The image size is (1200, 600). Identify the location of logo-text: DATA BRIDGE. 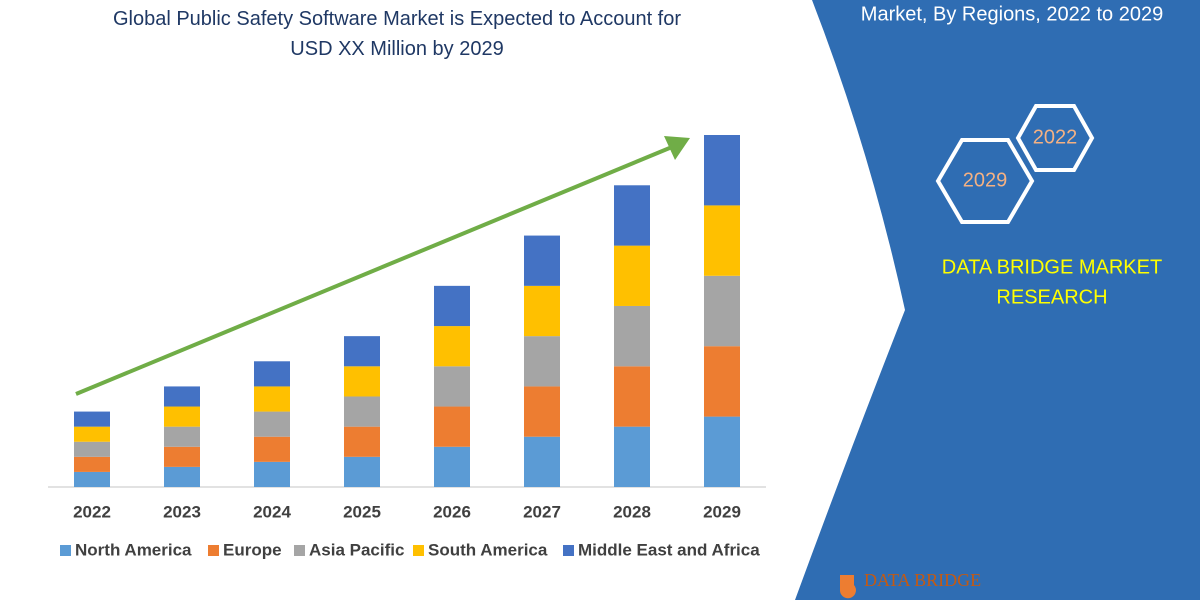
(922, 580).